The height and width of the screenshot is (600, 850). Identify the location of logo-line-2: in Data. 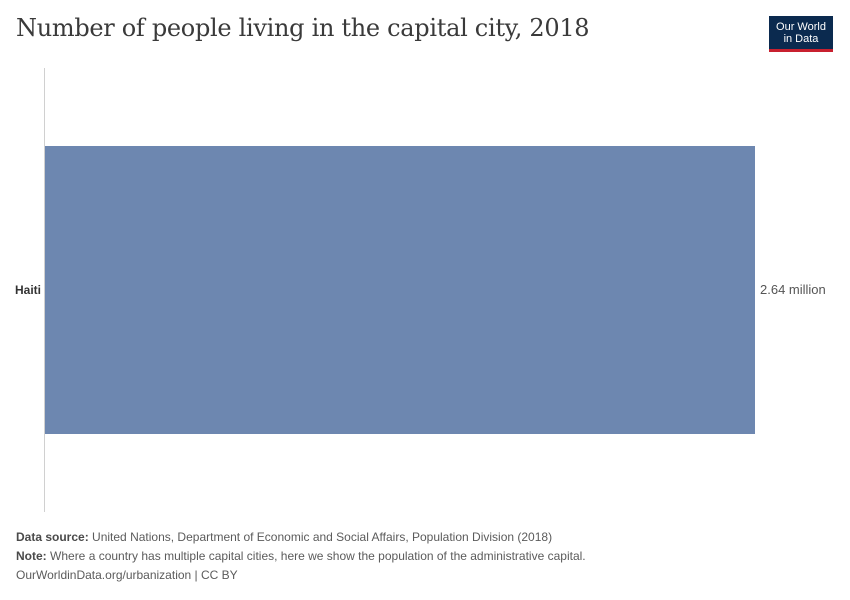
(801, 39).